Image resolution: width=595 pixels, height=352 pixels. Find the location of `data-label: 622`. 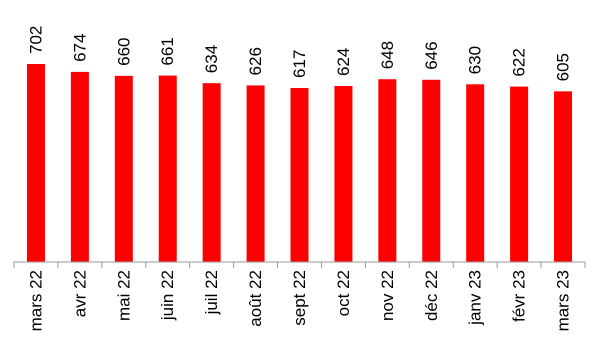

data-label: 622 is located at coordinates (519, 62).